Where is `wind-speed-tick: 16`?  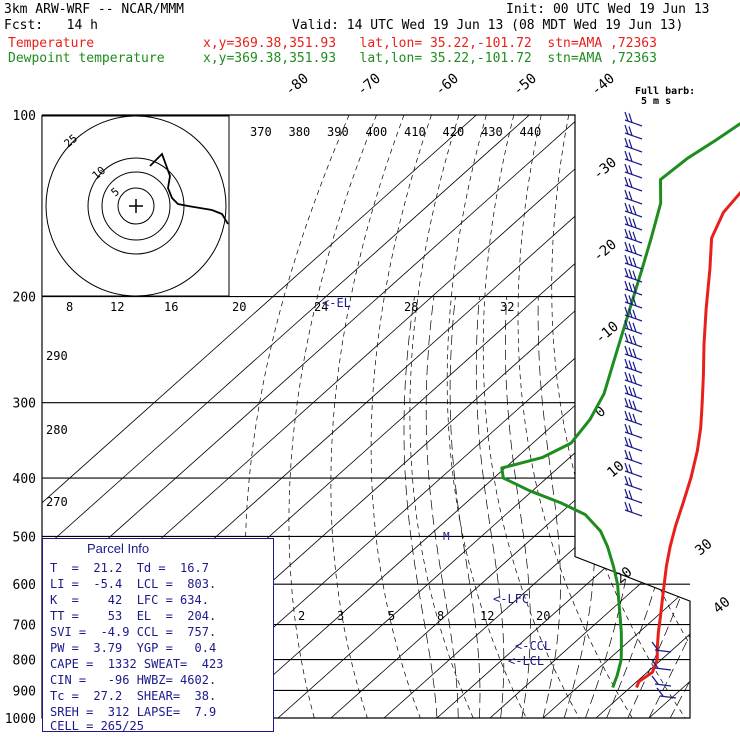 wind-speed-tick: 16 is located at coordinates (171, 307).